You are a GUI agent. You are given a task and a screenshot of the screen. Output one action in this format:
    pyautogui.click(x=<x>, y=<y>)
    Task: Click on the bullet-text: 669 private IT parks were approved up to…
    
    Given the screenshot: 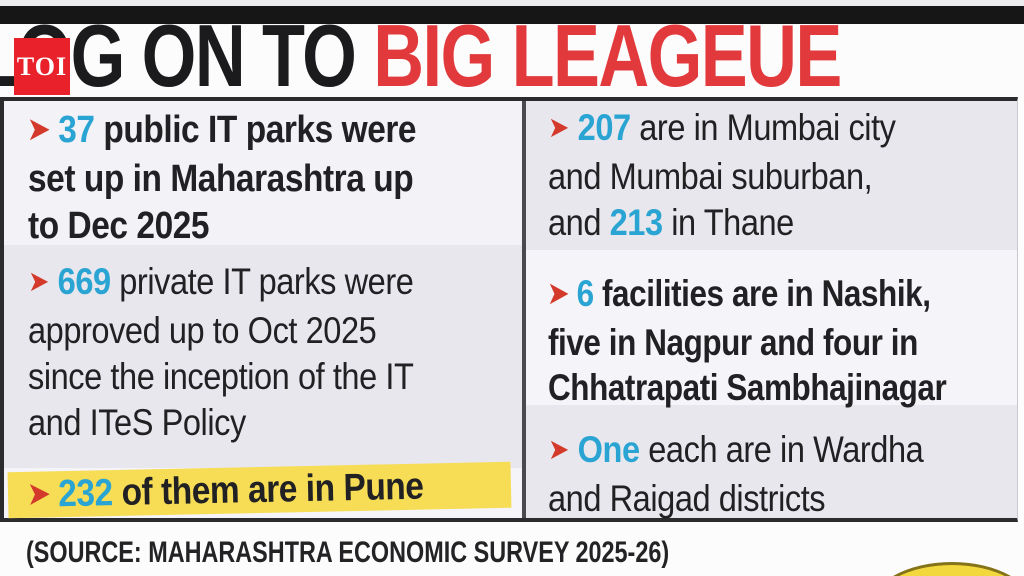 What is the action you would take?
    pyautogui.click(x=221, y=352)
    